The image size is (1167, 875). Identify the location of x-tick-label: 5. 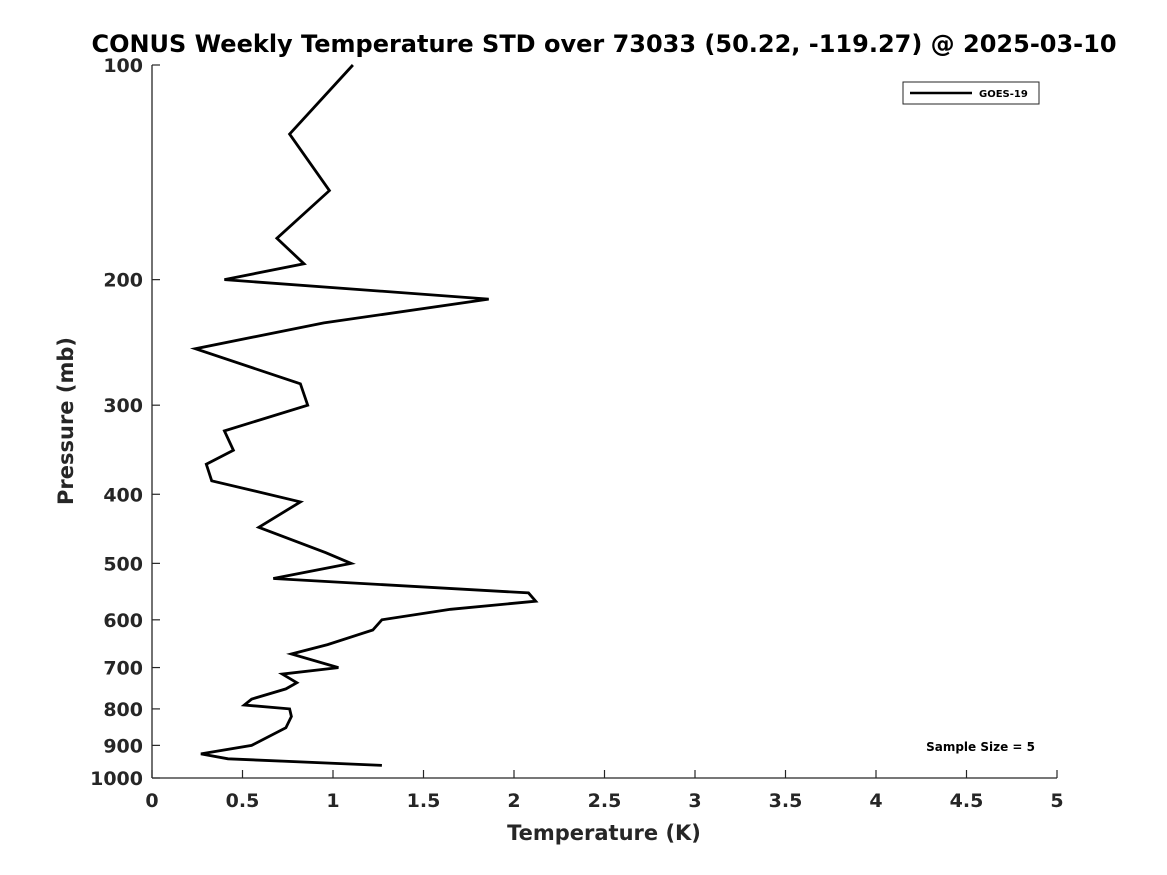
(1056, 801).